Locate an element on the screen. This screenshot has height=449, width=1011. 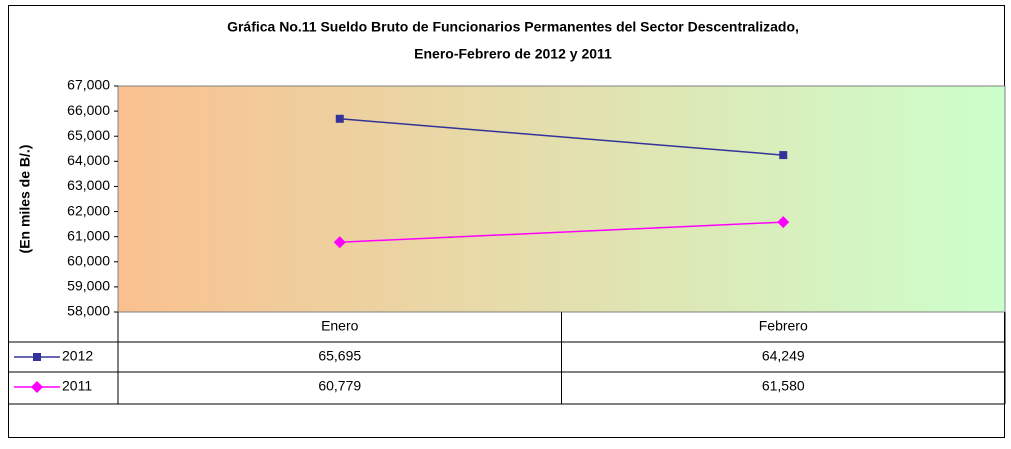
y-tick-label: 64,000 is located at coordinates (88, 160).